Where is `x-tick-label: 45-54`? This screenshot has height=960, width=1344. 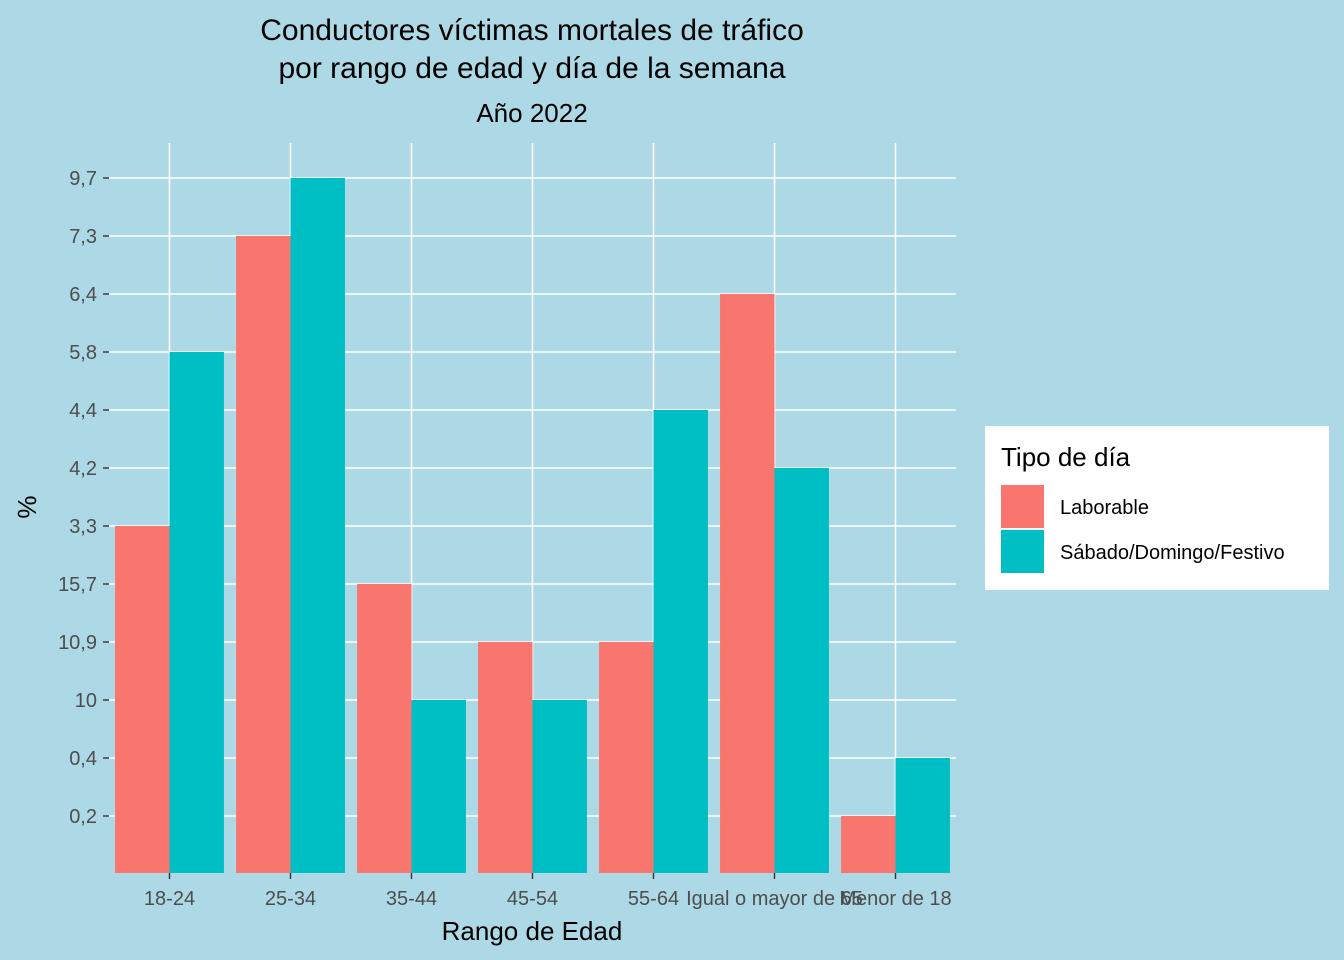 x-tick-label: 45-54 is located at coordinates (532, 899).